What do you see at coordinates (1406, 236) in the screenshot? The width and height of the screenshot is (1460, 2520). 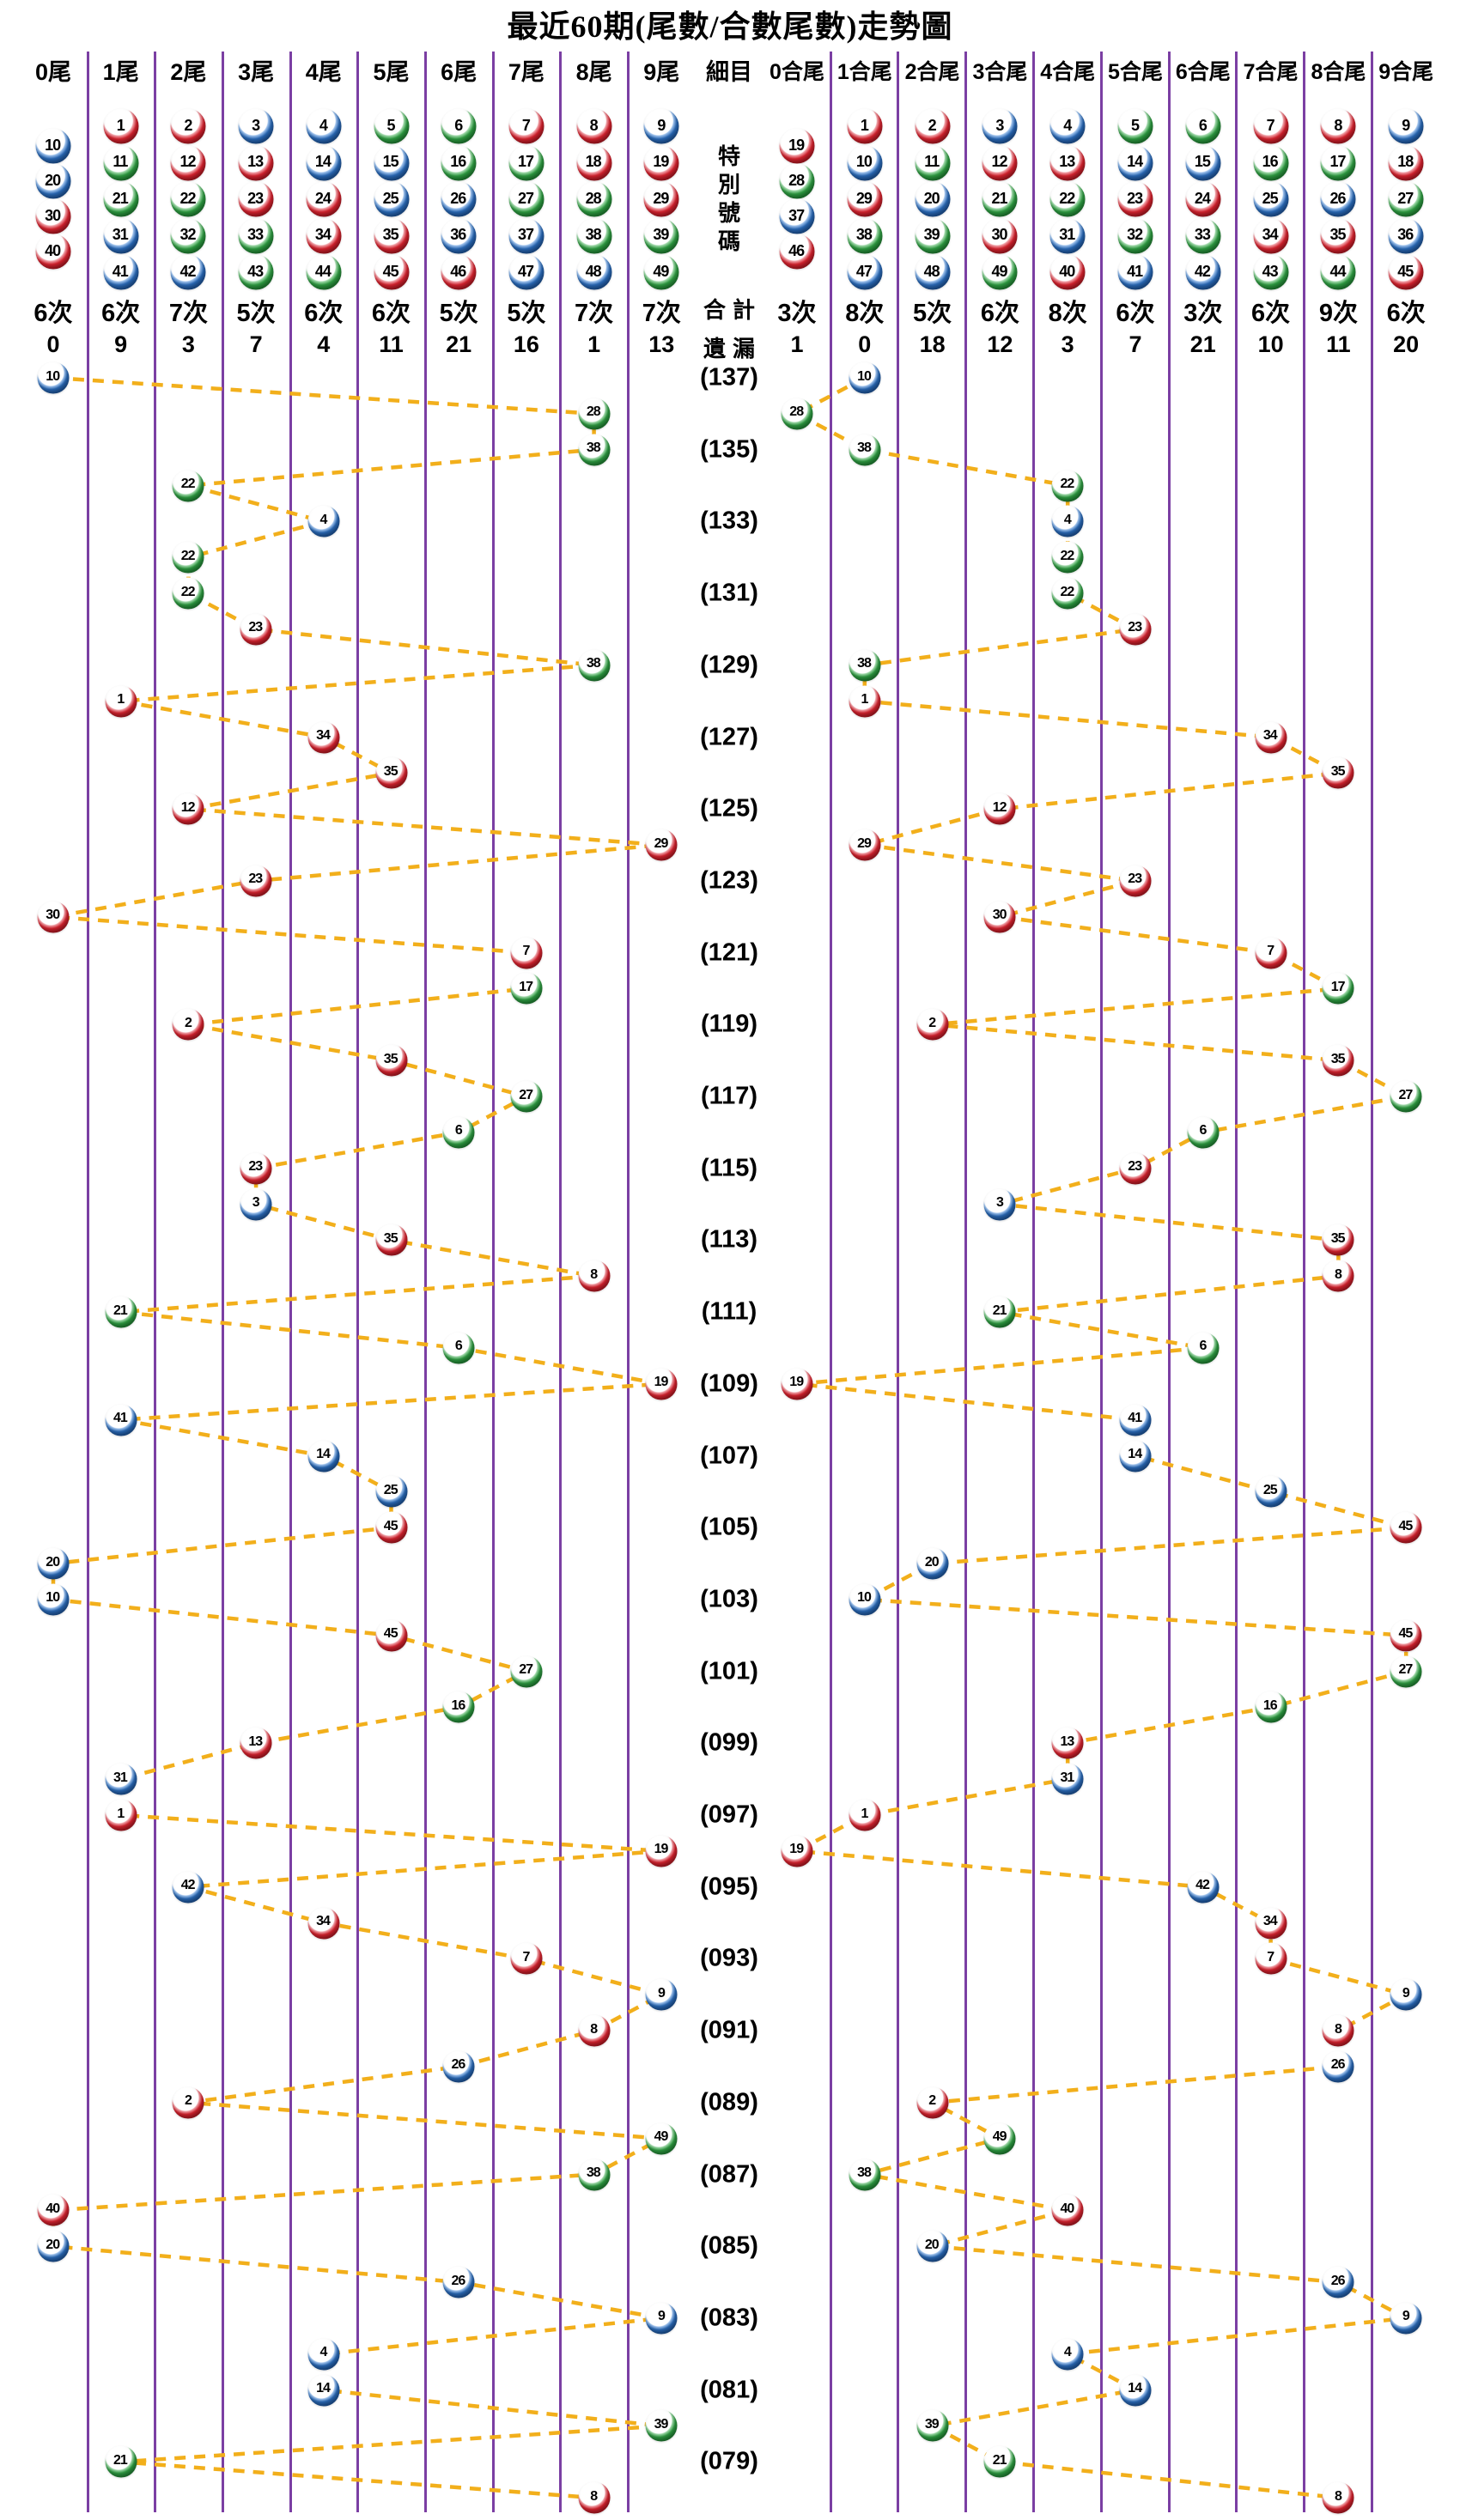 I see `header-ball: 36` at bounding box center [1406, 236].